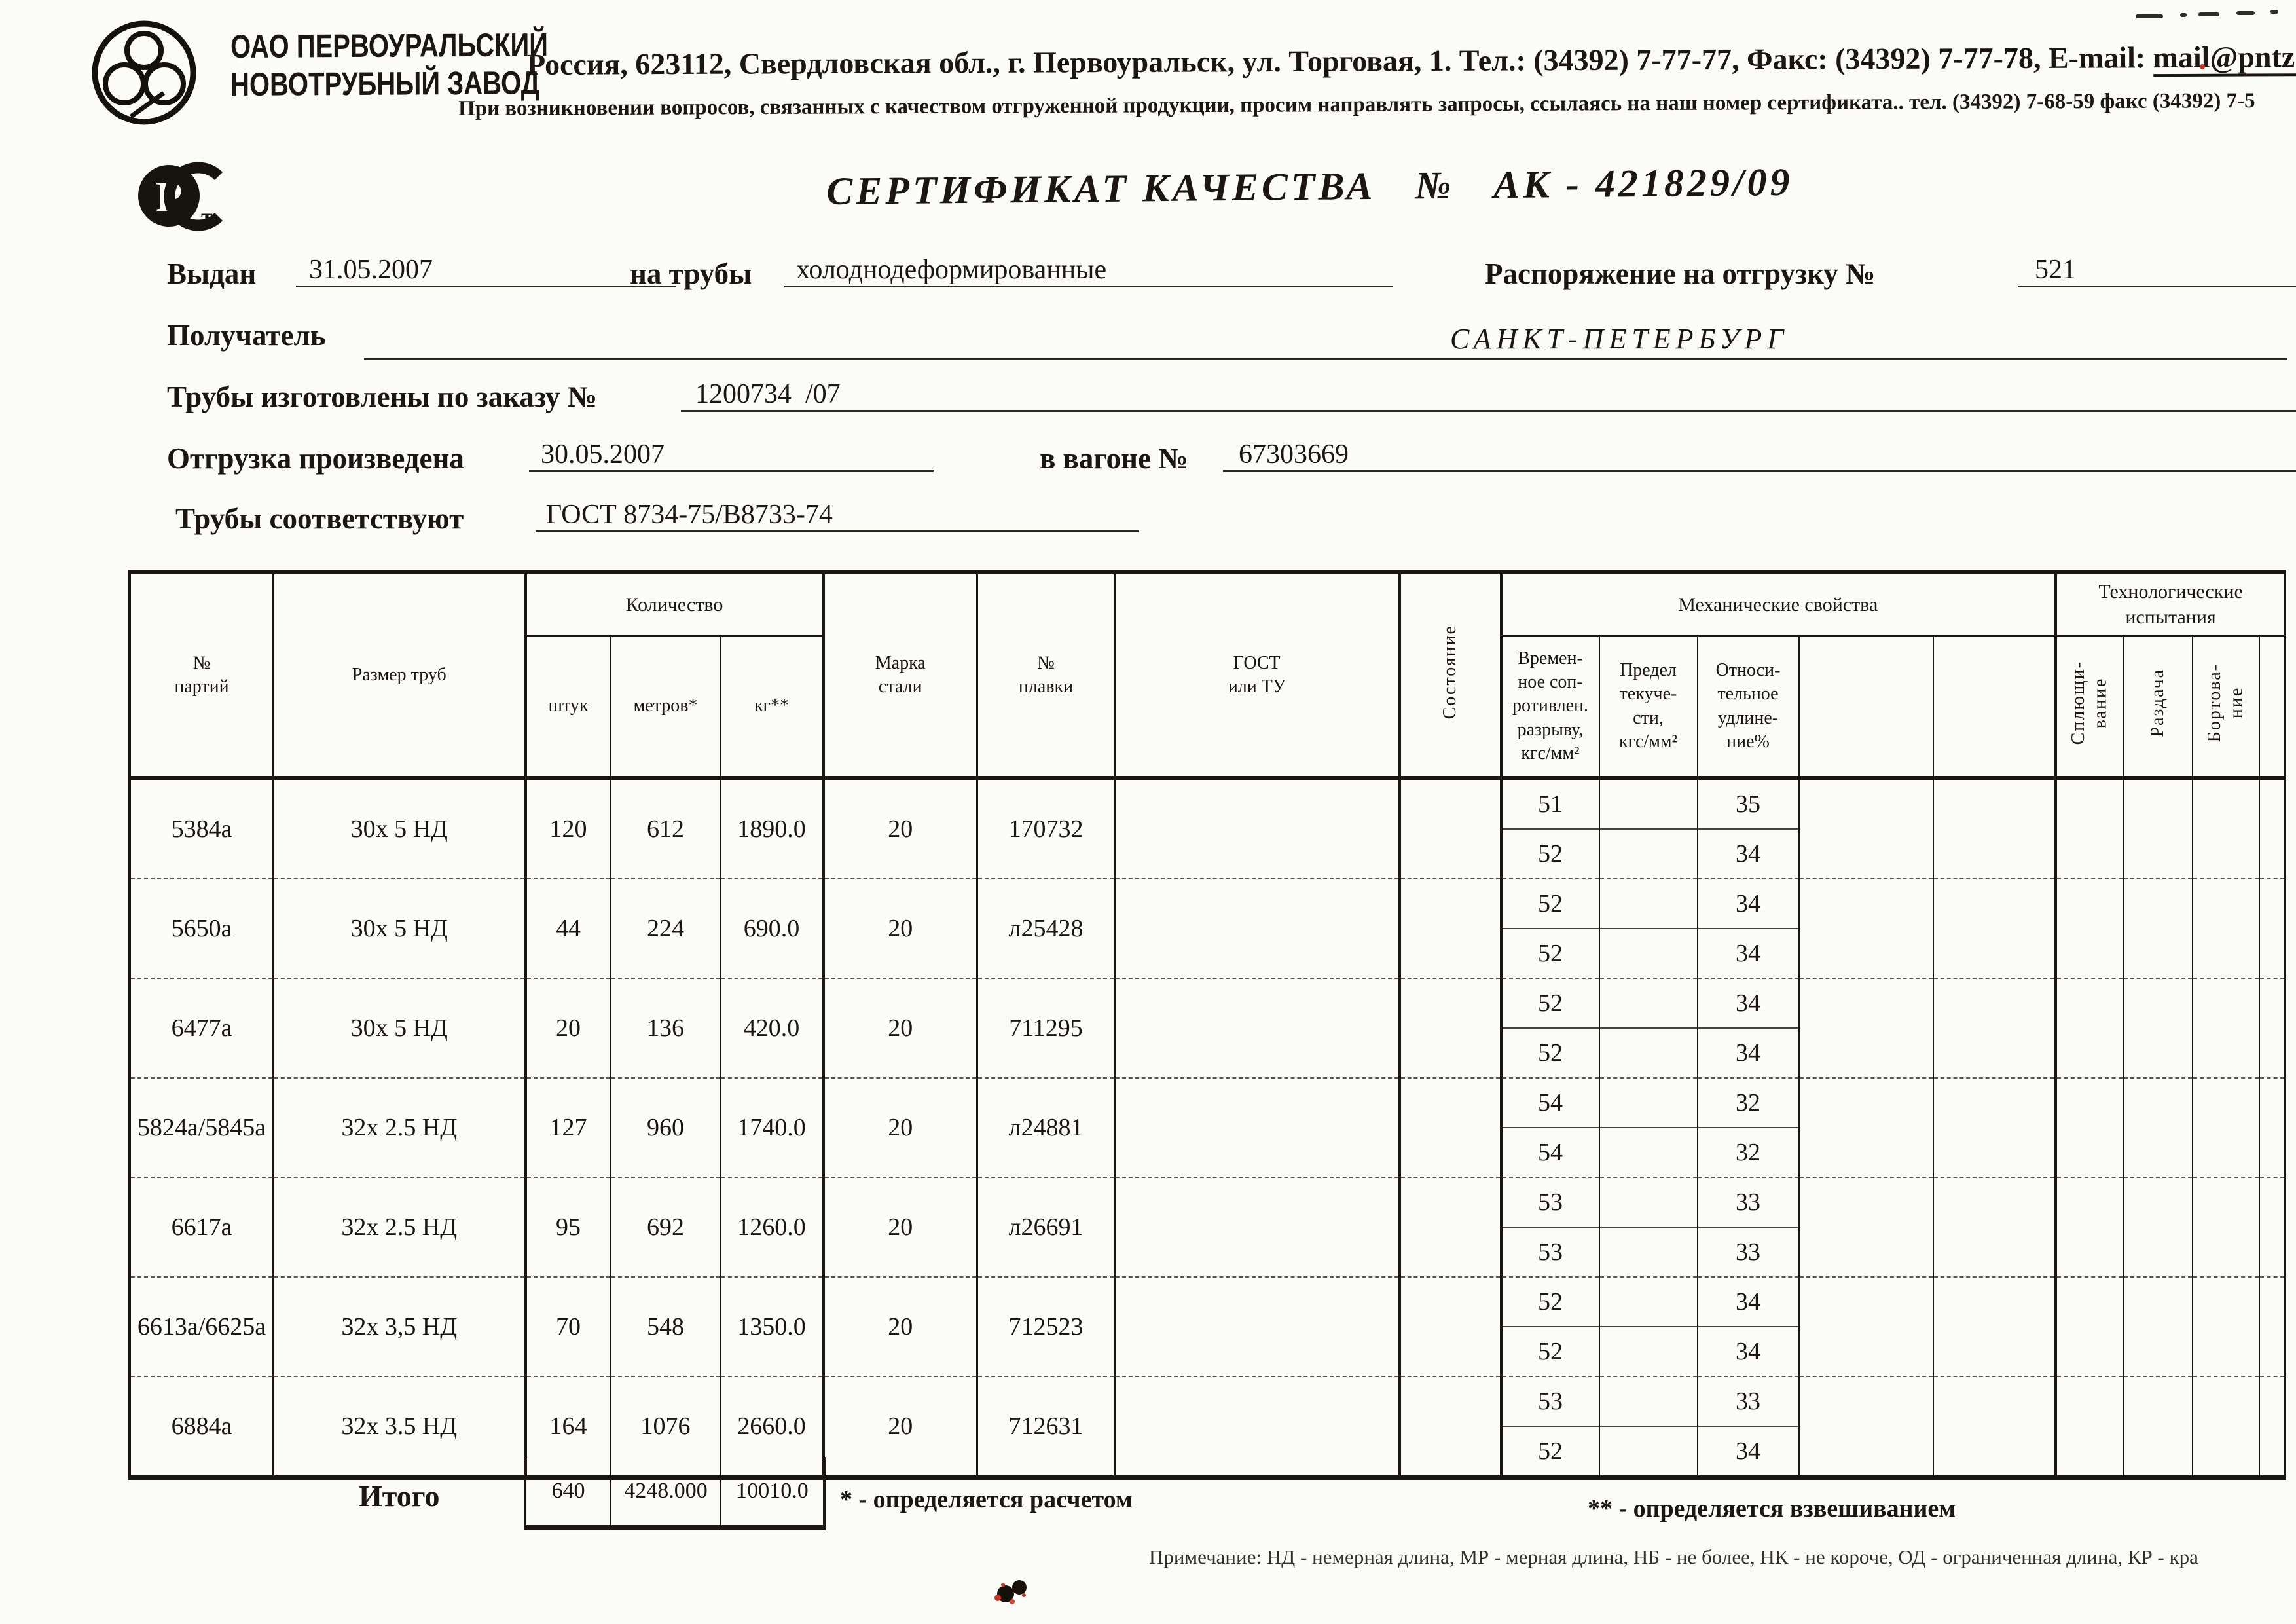  Describe the element at coordinates (1747, 1427) in the screenshot. I see `cell-elong: 33 34` at that location.